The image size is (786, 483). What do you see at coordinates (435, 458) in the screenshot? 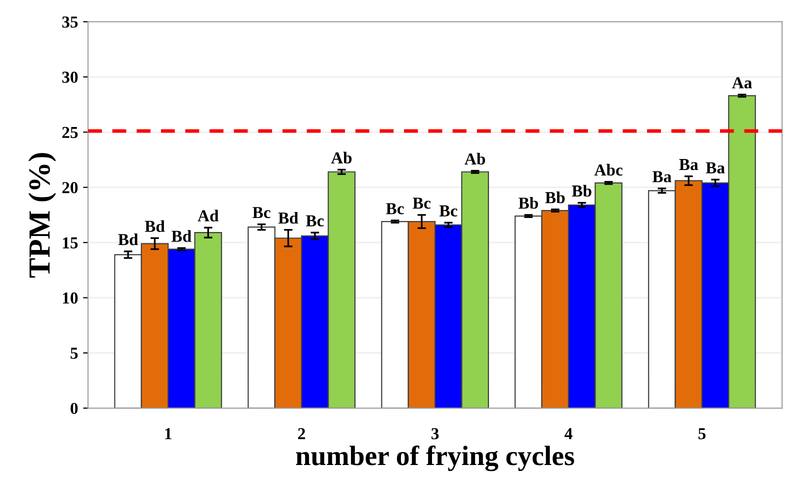
I see `x-axis-title: number of frying cycles` at bounding box center [435, 458].